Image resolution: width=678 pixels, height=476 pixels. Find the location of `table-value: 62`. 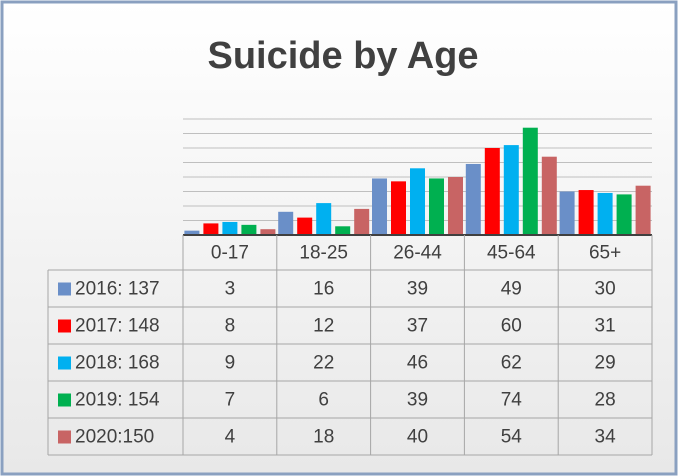

table-value: 62 is located at coordinates (511, 363).